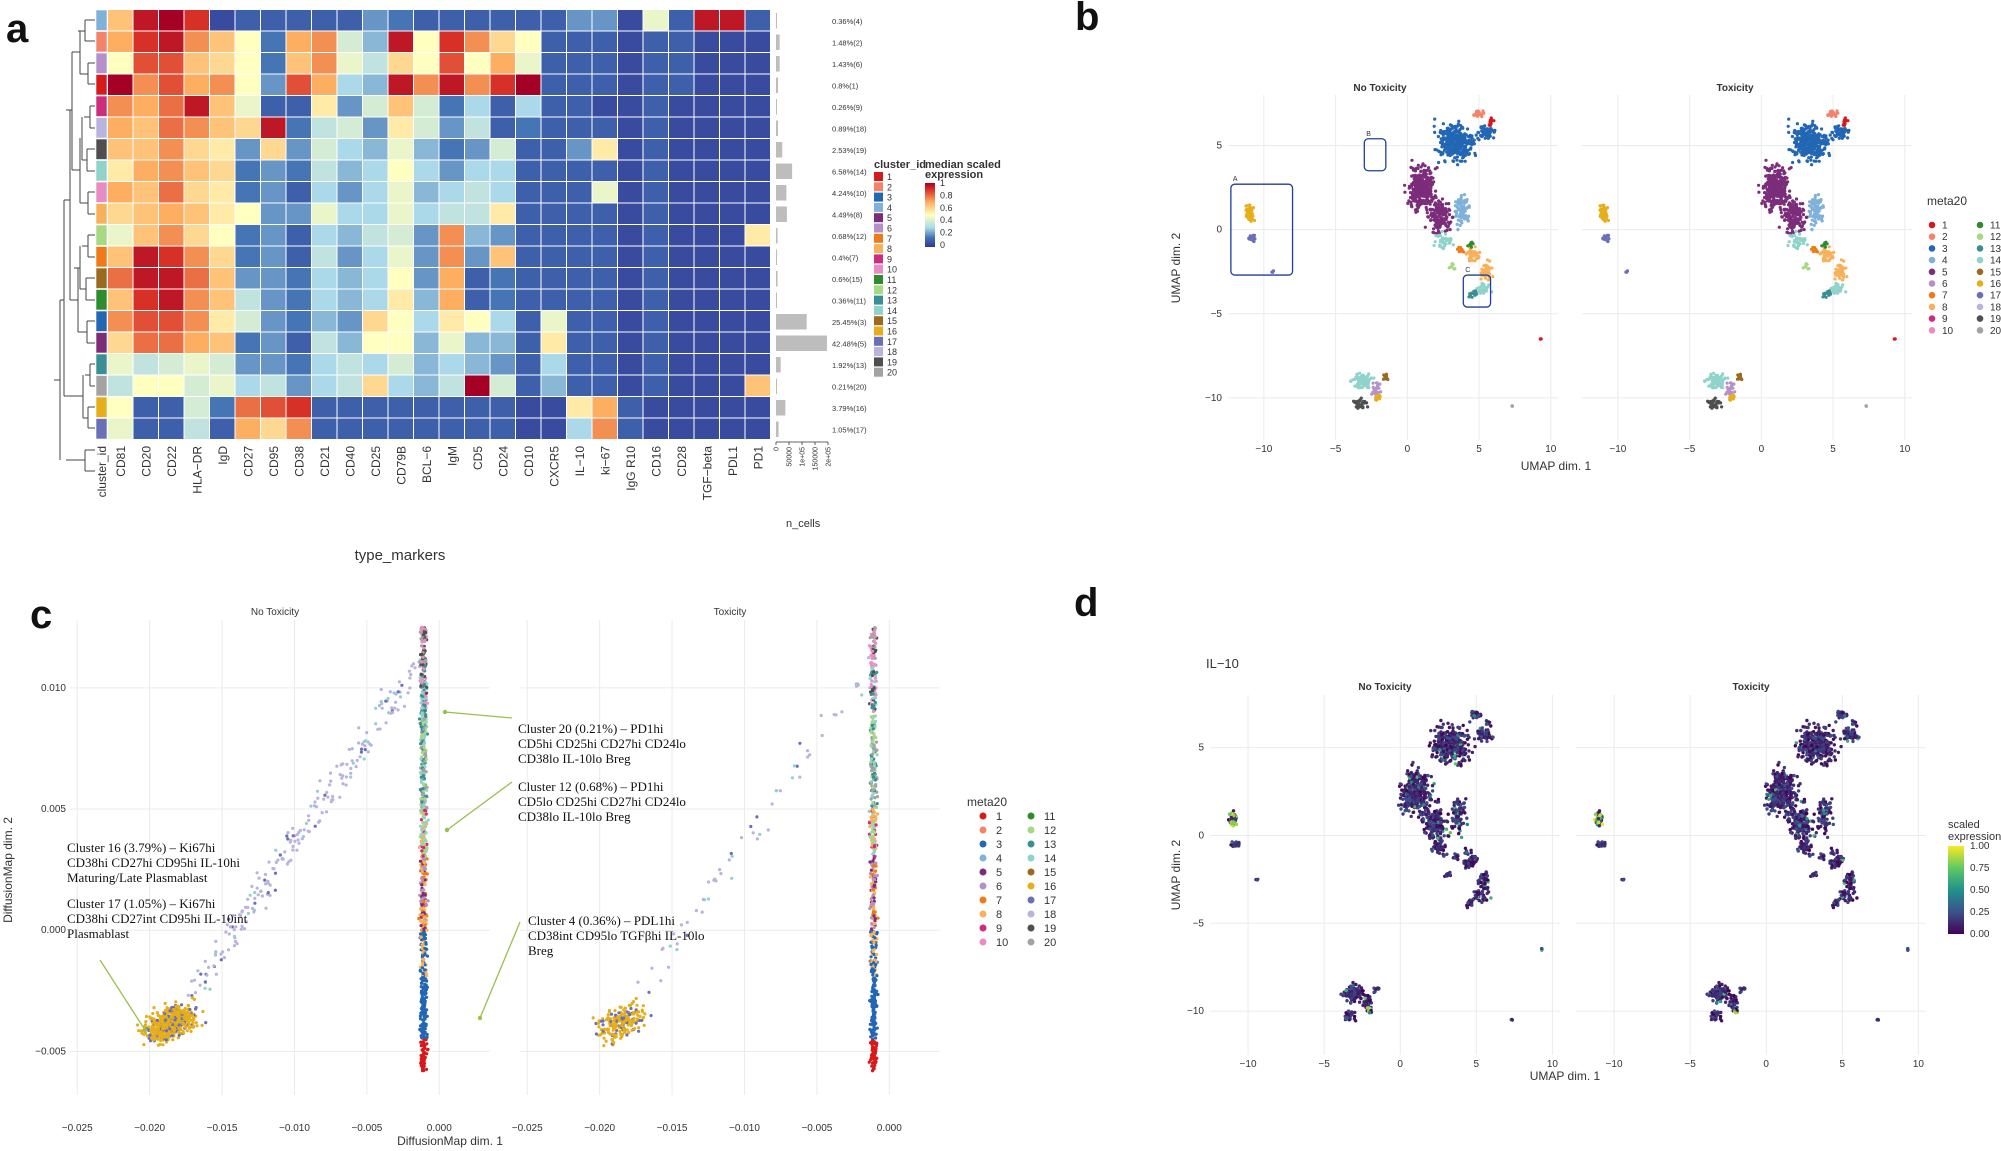 This screenshot has height=1151, width=2001. I want to click on umap-b-legend-label: 13, so click(1995, 249).